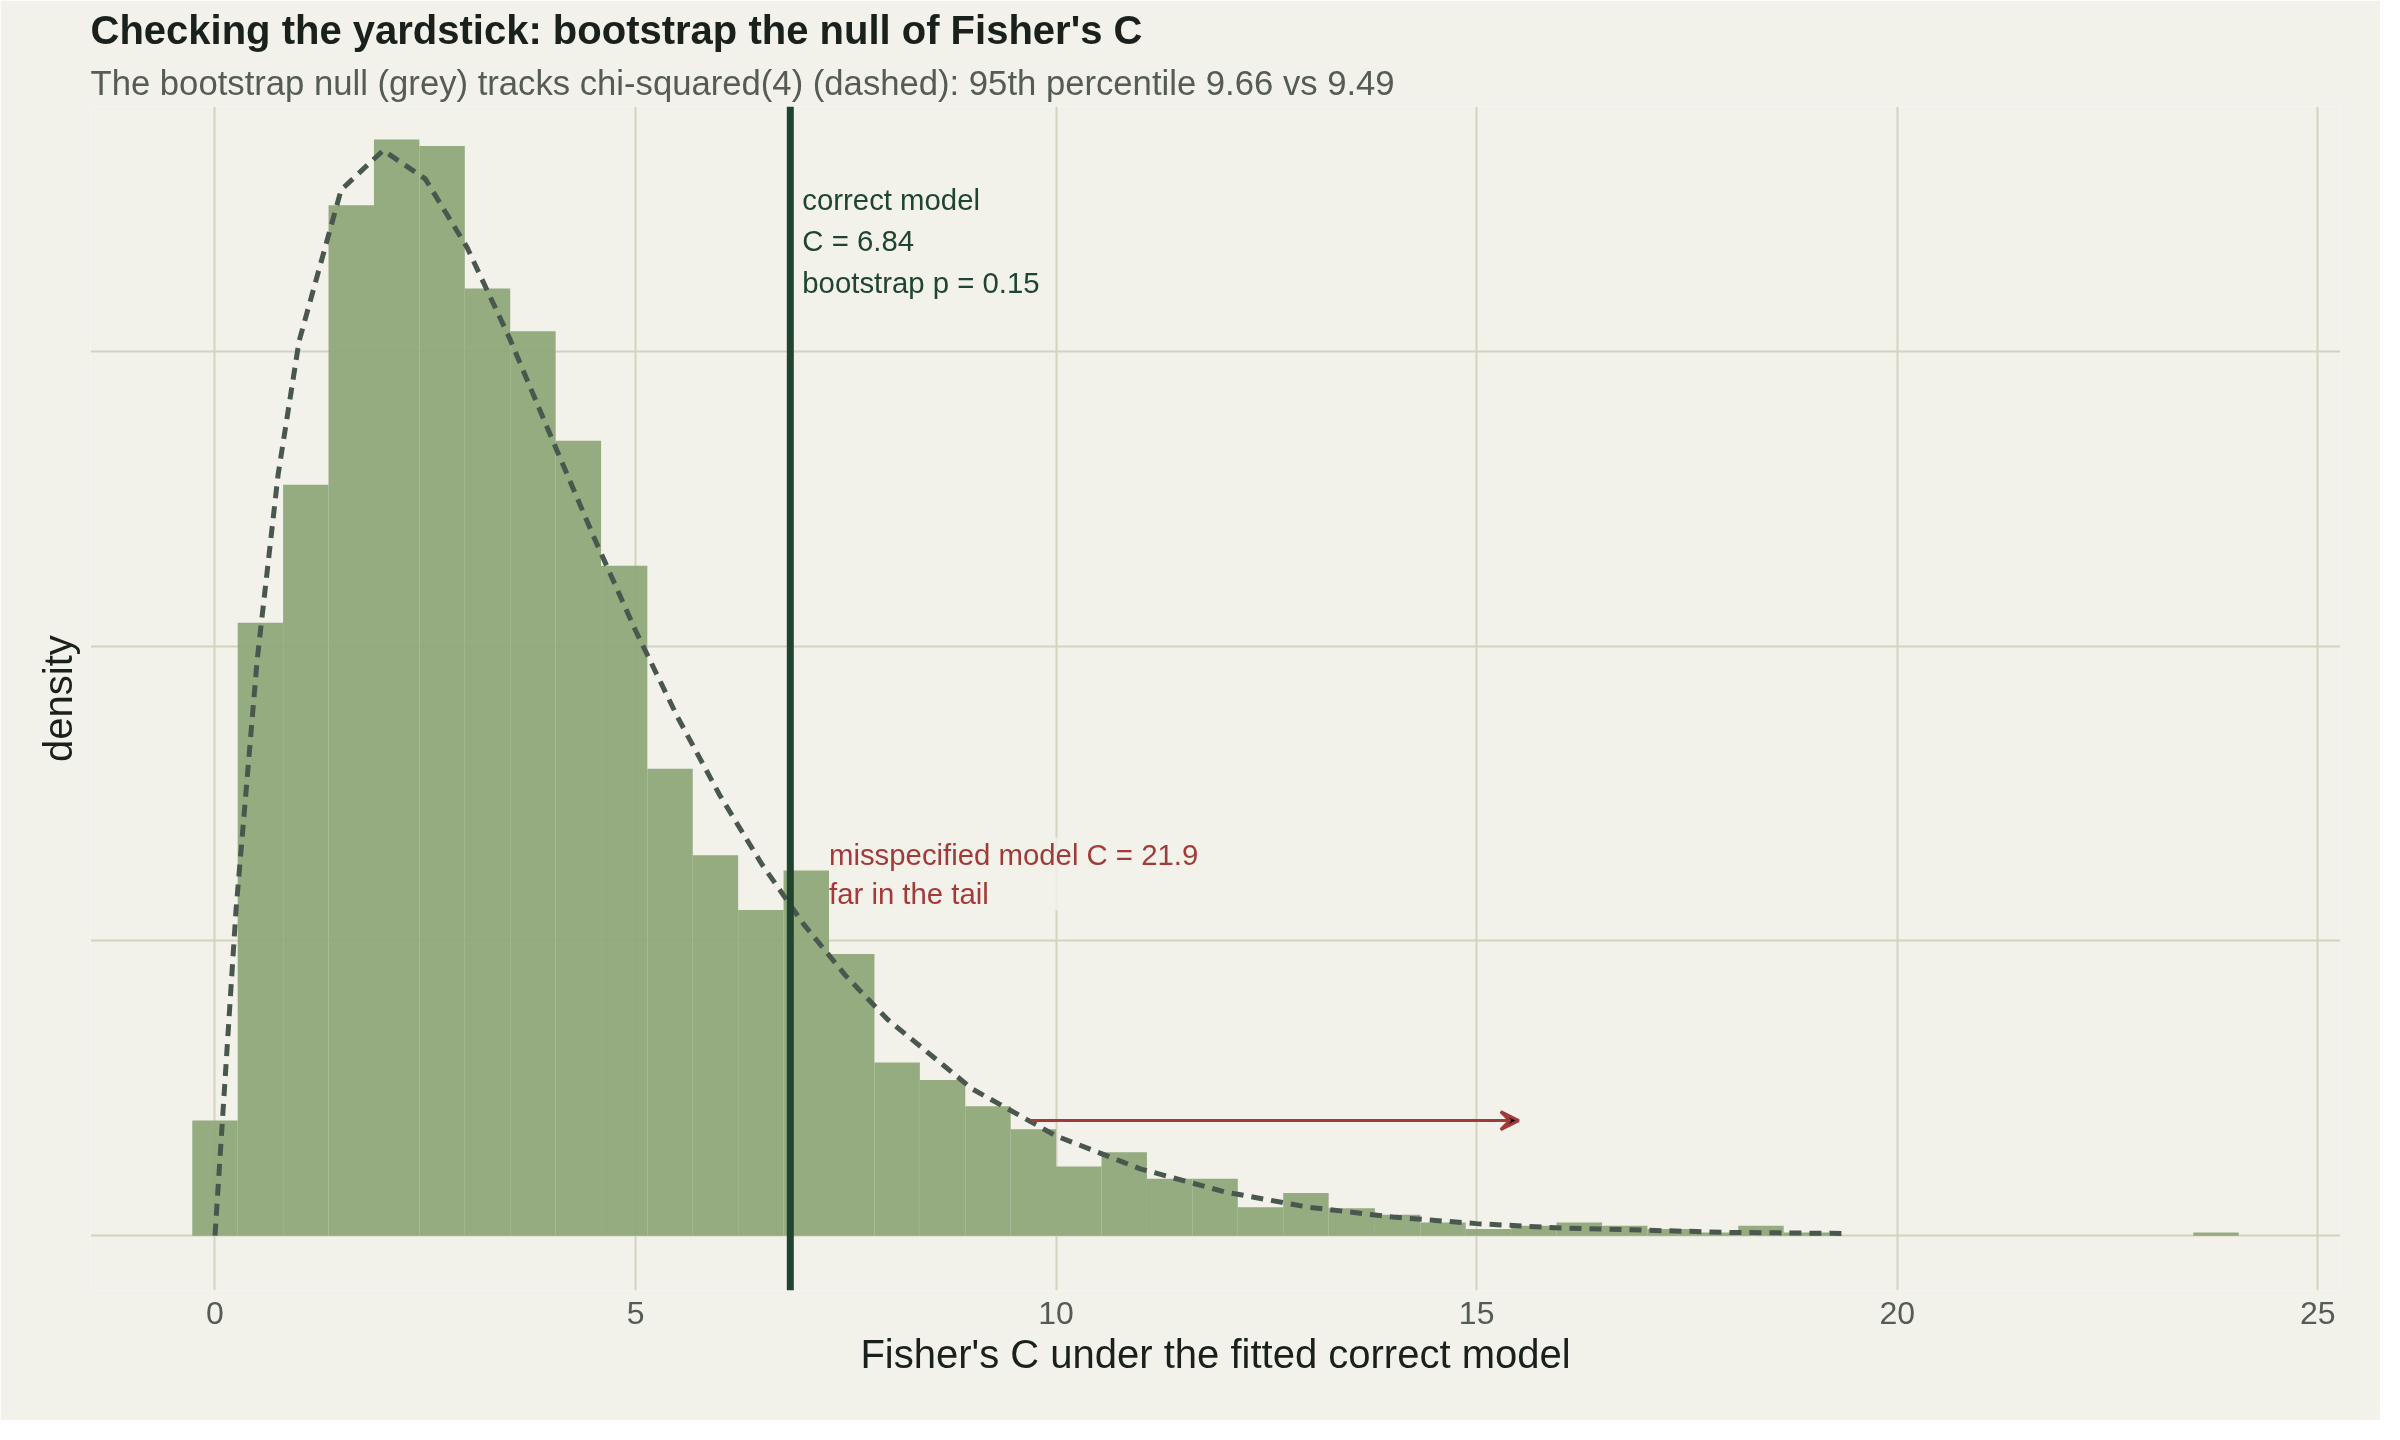 The image size is (2400, 1440). What do you see at coordinates (1215, 1353) in the screenshot?
I see `x-axis-title: Fisher's C under the fitted correct model` at bounding box center [1215, 1353].